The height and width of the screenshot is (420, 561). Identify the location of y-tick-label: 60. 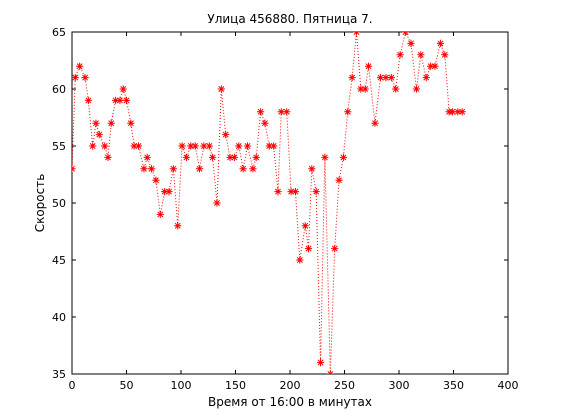
(59, 89).